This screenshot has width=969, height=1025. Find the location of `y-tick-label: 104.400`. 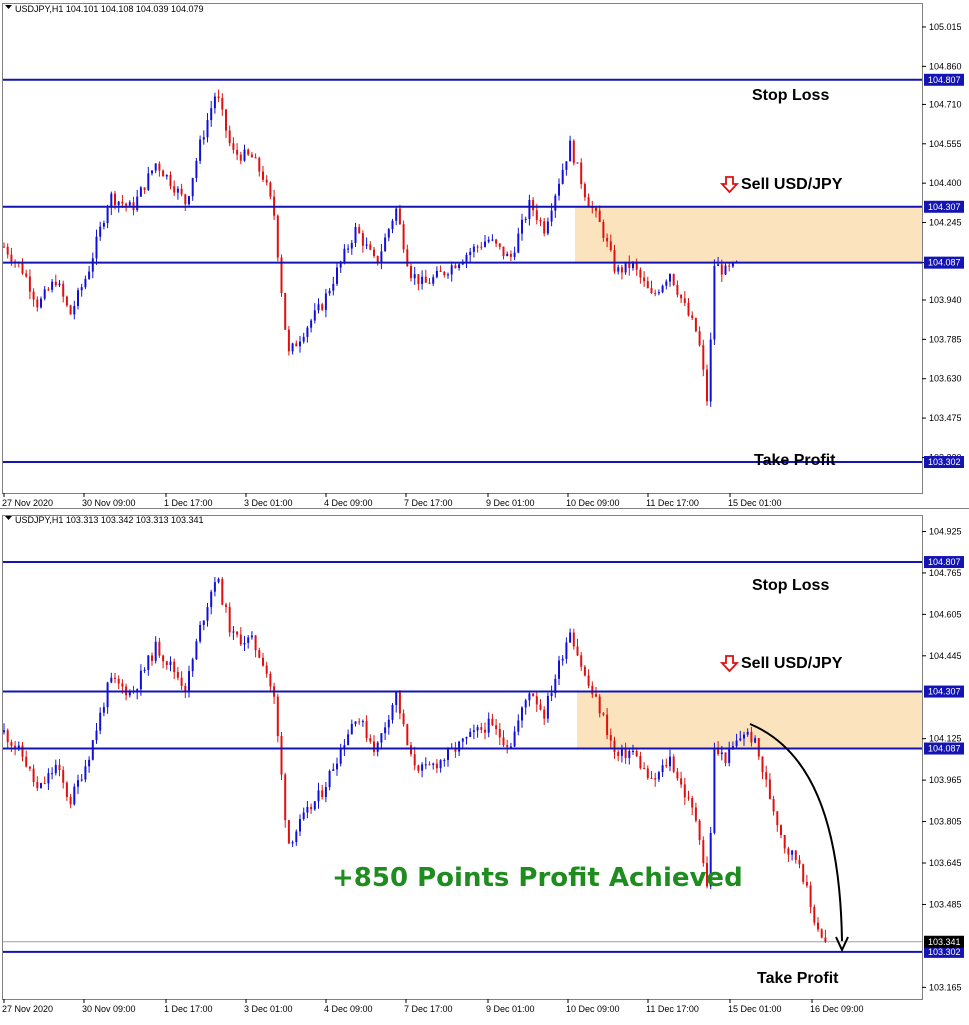

y-tick-label: 104.400 is located at coordinates (945, 183).